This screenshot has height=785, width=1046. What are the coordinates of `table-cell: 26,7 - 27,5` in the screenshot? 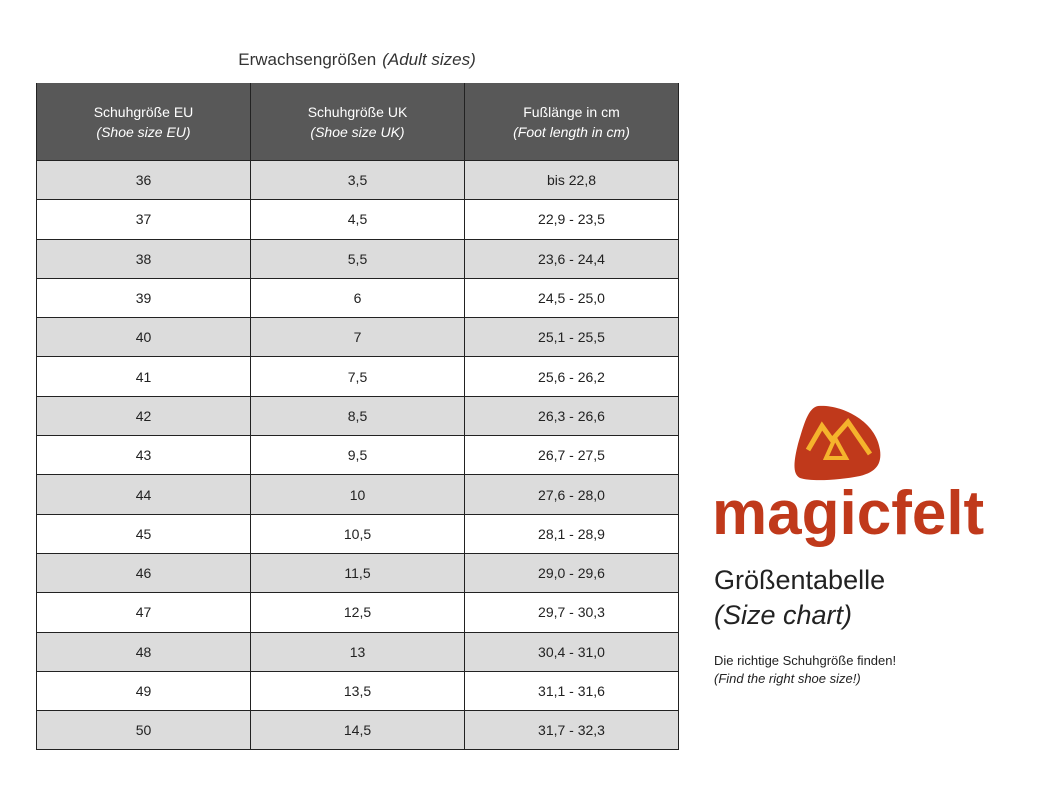 It's located at (571, 455).